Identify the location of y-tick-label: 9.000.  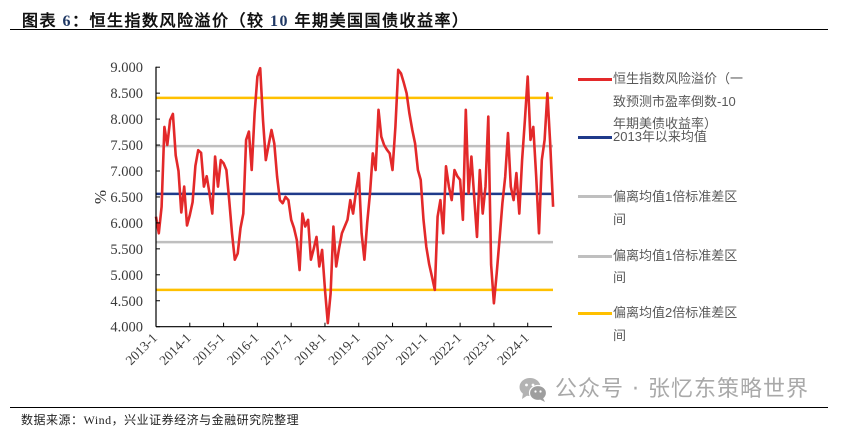
(126, 68).